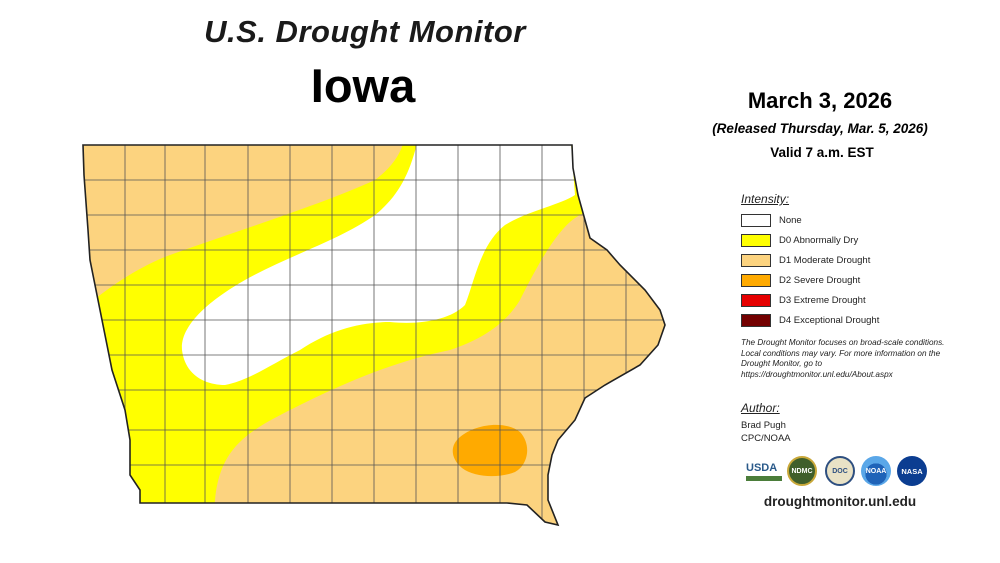 The image size is (1000, 563). Describe the element at coordinates (766, 438) in the screenshot. I see `author-org: CPC/NOAA` at that location.